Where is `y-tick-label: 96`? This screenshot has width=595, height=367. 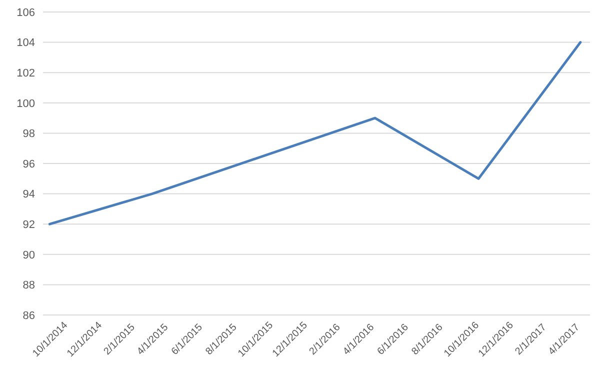
y-tick-label: 96 is located at coordinates (28, 164).